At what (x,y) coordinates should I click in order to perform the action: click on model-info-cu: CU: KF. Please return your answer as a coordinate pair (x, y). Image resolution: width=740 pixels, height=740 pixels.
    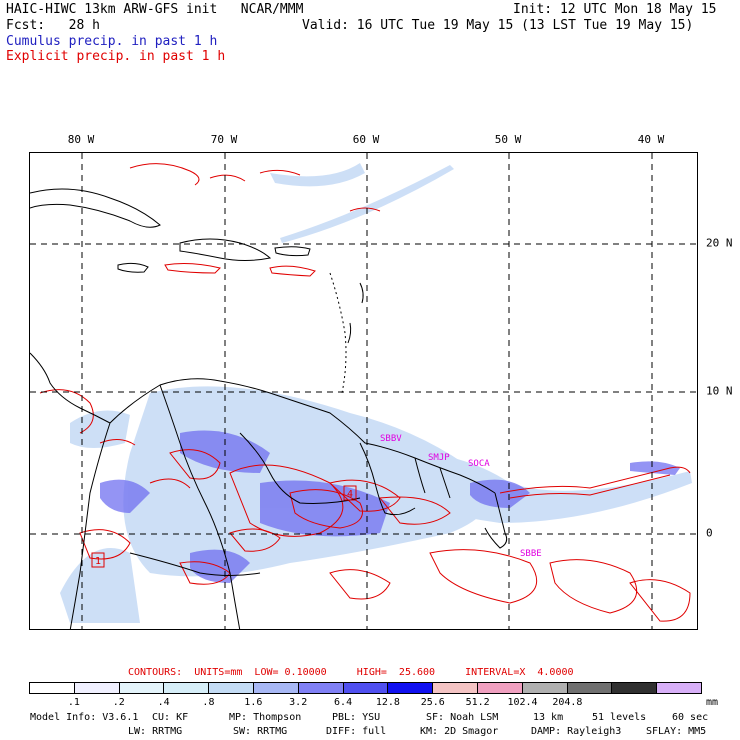
    Looking at the image, I should click on (170, 717).